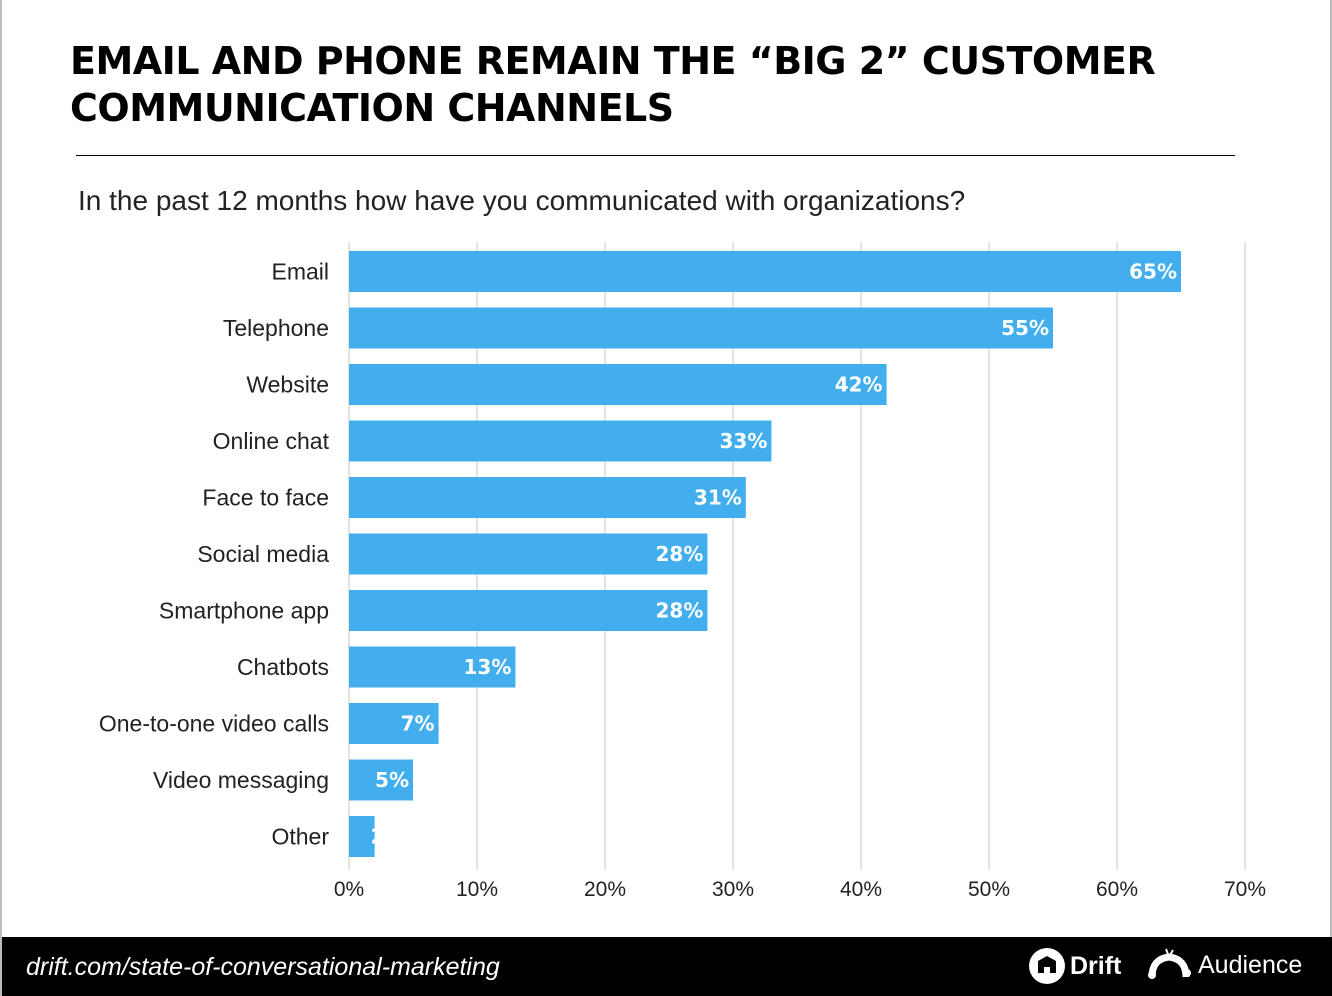 The image size is (1332, 996). I want to click on category-label: Telephone, so click(276, 328).